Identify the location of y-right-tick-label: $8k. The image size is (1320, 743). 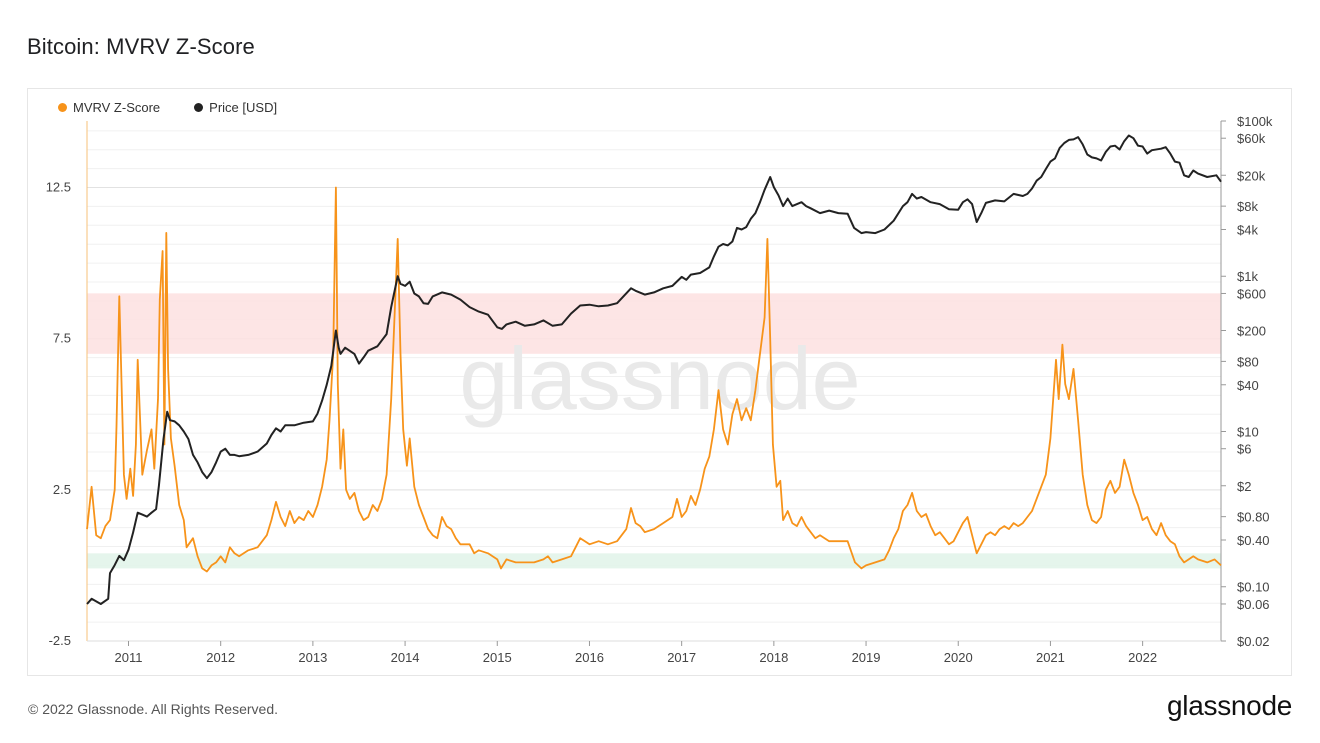
(1247, 206).